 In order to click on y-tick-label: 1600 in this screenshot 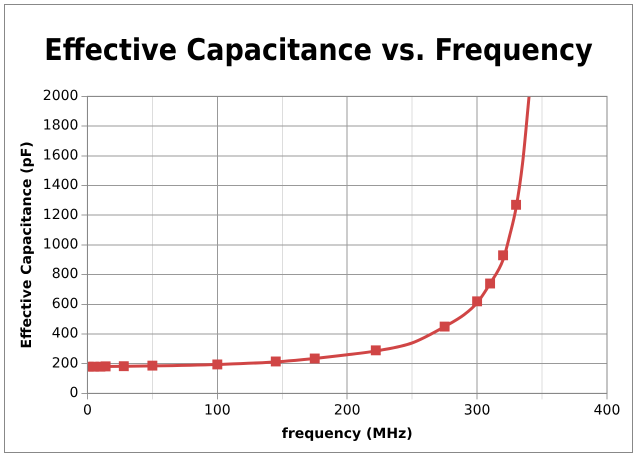, I will do `click(60, 155)`.